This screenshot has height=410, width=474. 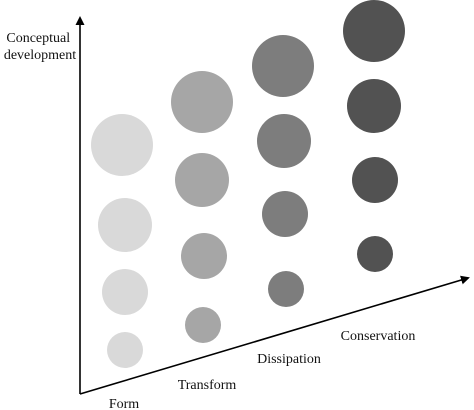 What do you see at coordinates (283, 171) in the screenshot?
I see `column-dissipation` at bounding box center [283, 171].